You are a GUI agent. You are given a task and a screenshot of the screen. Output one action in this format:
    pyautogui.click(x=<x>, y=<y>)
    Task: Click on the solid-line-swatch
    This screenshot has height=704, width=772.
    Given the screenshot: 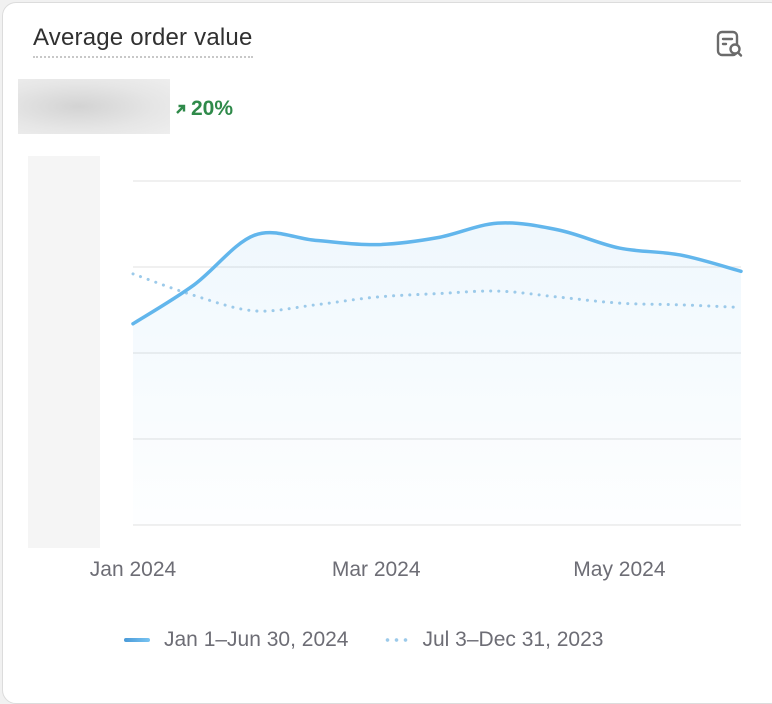 What is the action you would take?
    pyautogui.click(x=137, y=640)
    